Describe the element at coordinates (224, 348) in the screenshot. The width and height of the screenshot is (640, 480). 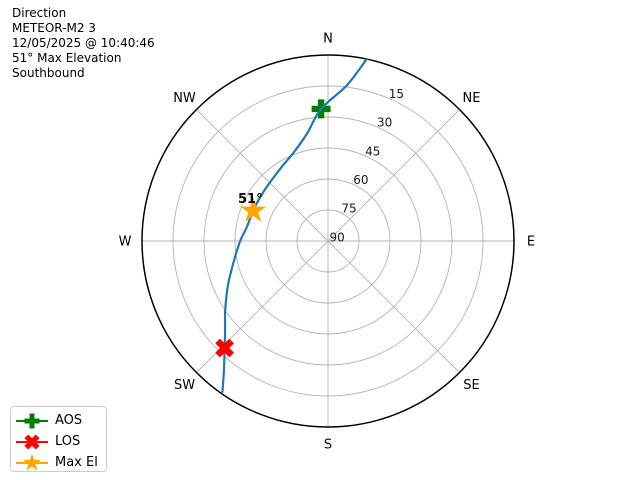
I see `los-marker` at that location.